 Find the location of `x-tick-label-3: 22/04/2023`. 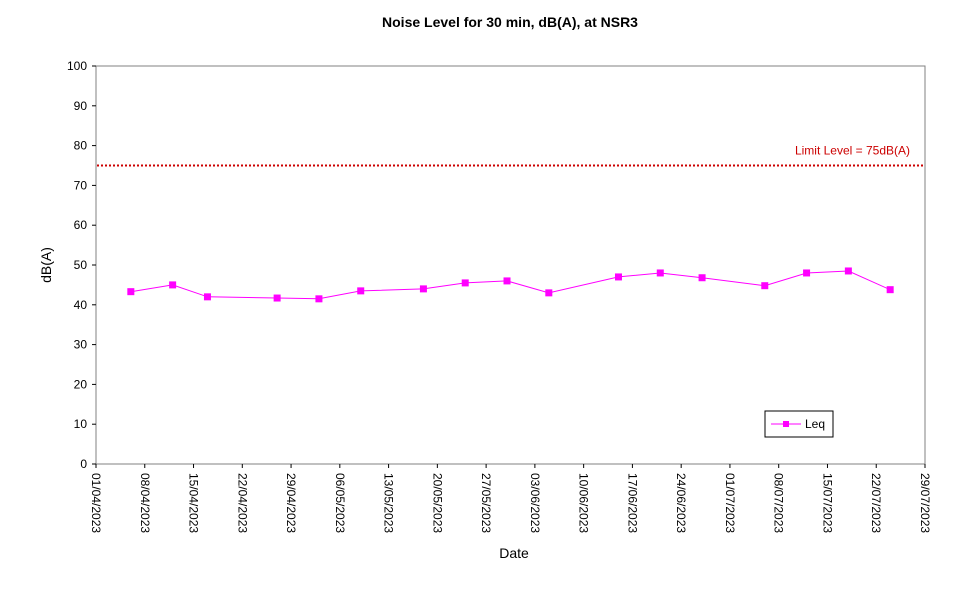

x-tick-label-3: 22/04/2023 is located at coordinates (242, 503).